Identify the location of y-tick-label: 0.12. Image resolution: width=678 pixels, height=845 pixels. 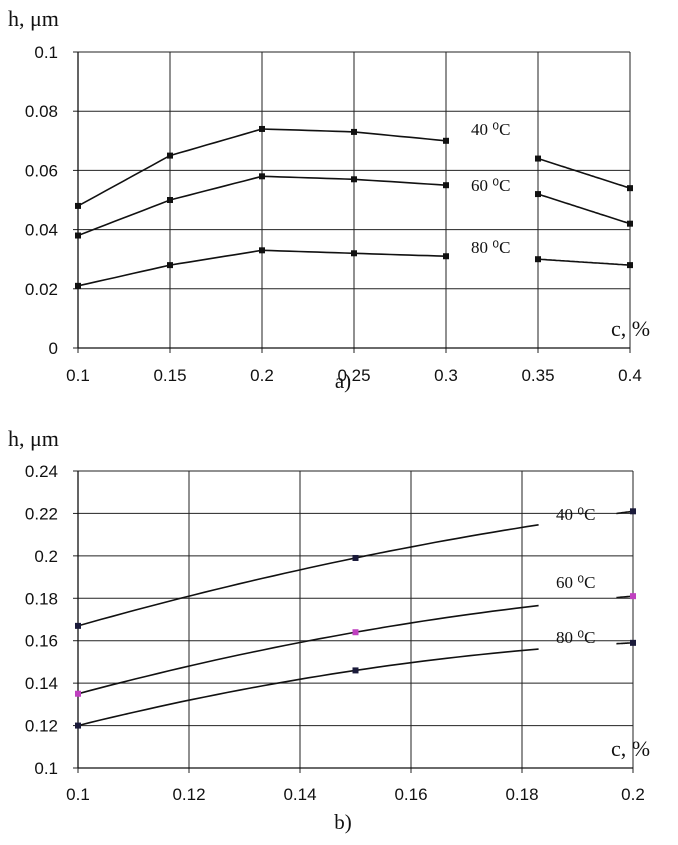
(41, 726).